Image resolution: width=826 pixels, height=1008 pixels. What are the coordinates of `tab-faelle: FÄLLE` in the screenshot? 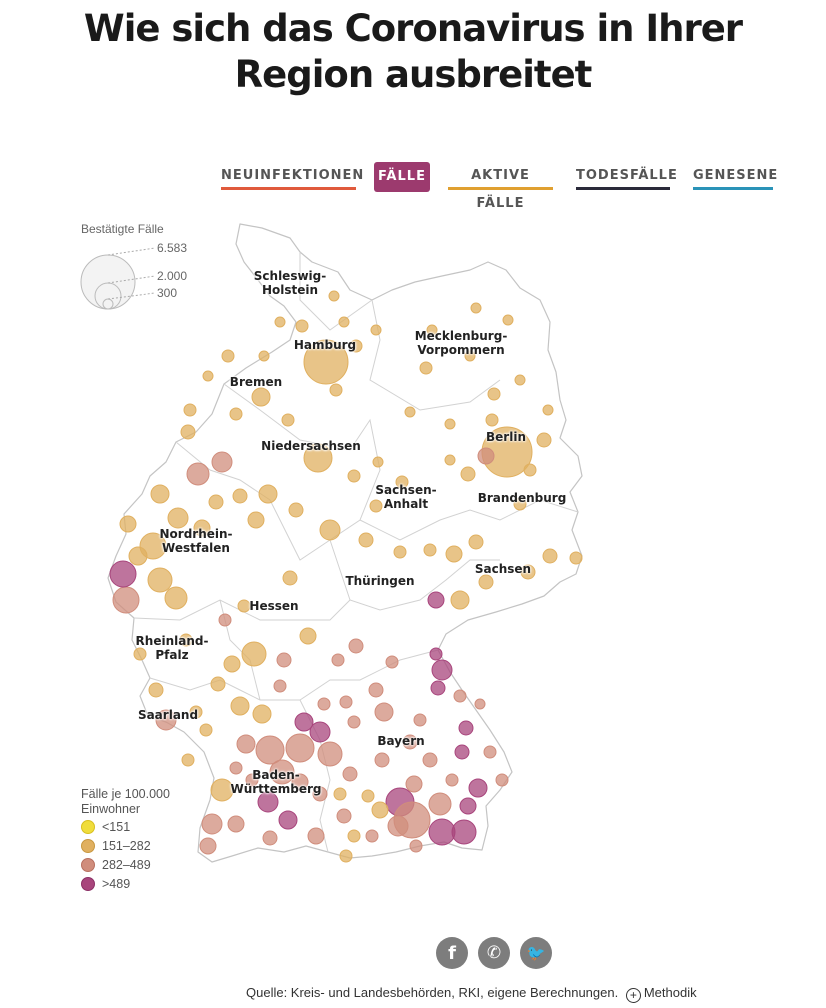 It's located at (402, 177).